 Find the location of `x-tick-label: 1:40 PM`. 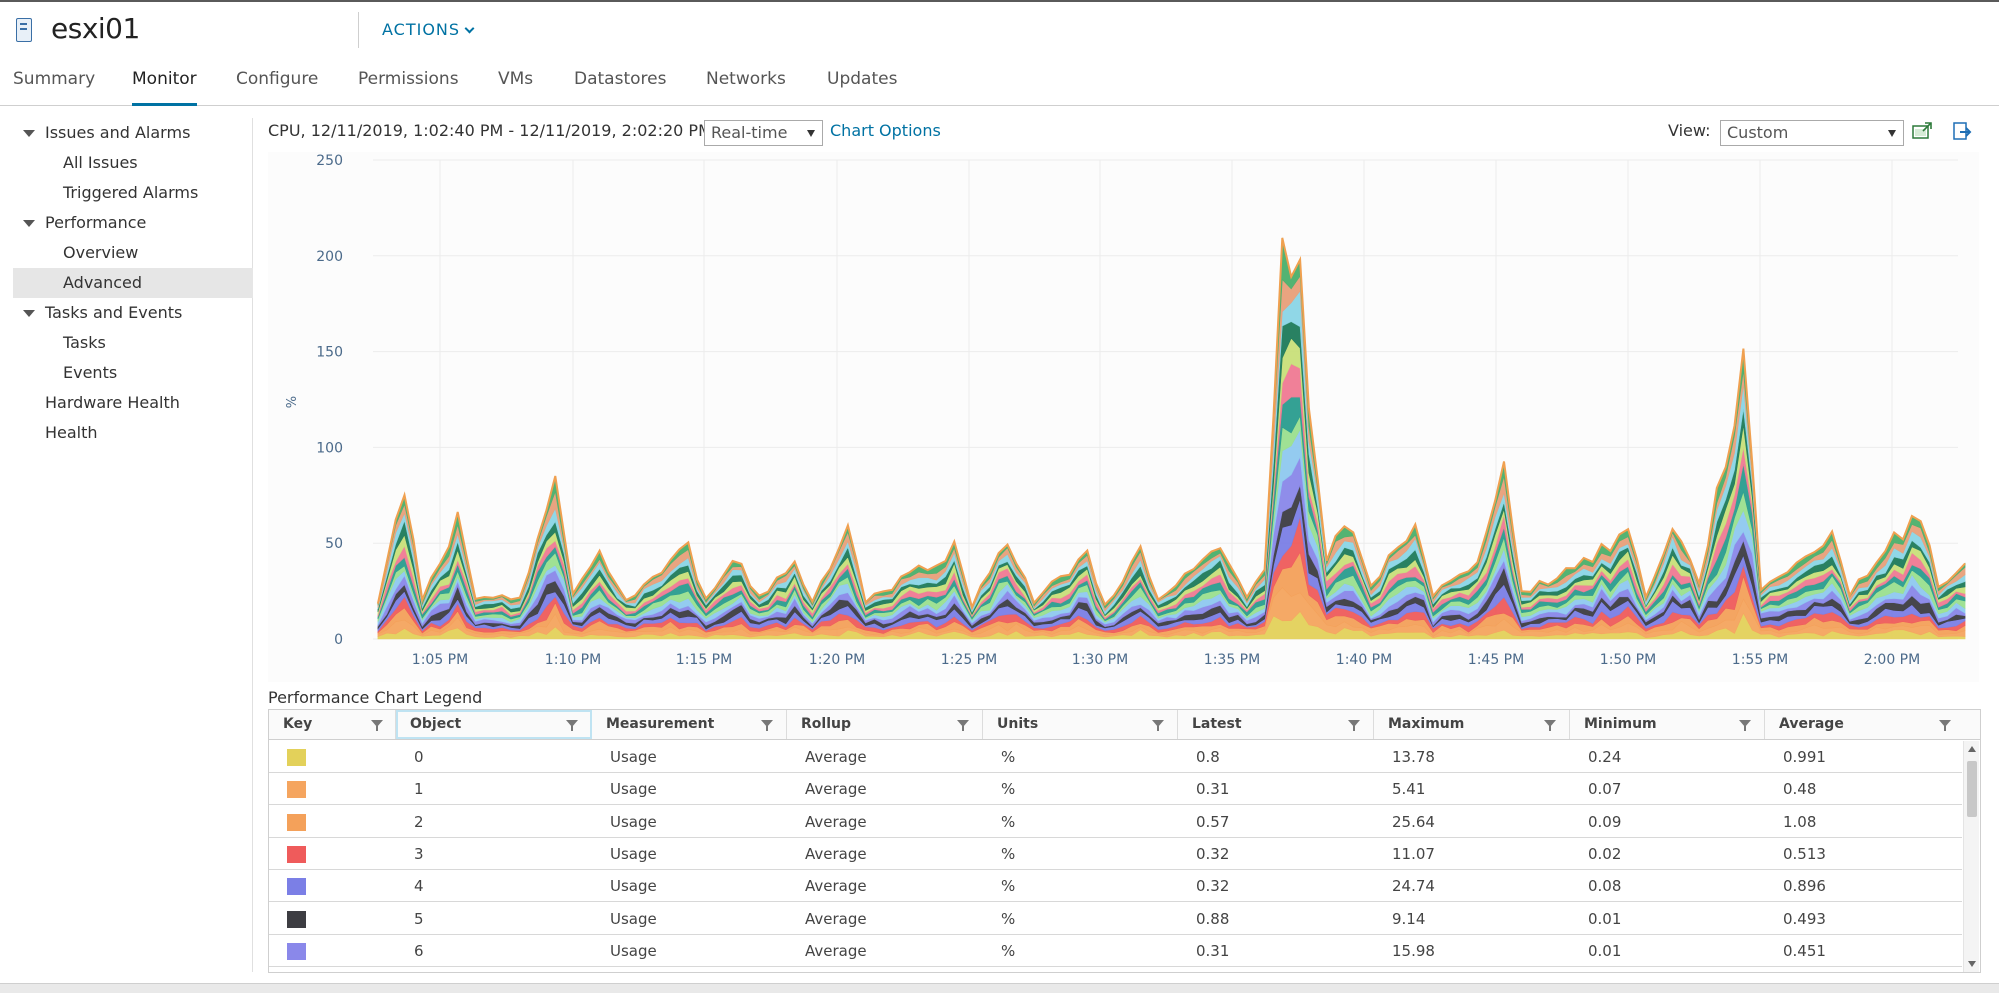

x-tick-label: 1:40 PM is located at coordinates (1364, 660).